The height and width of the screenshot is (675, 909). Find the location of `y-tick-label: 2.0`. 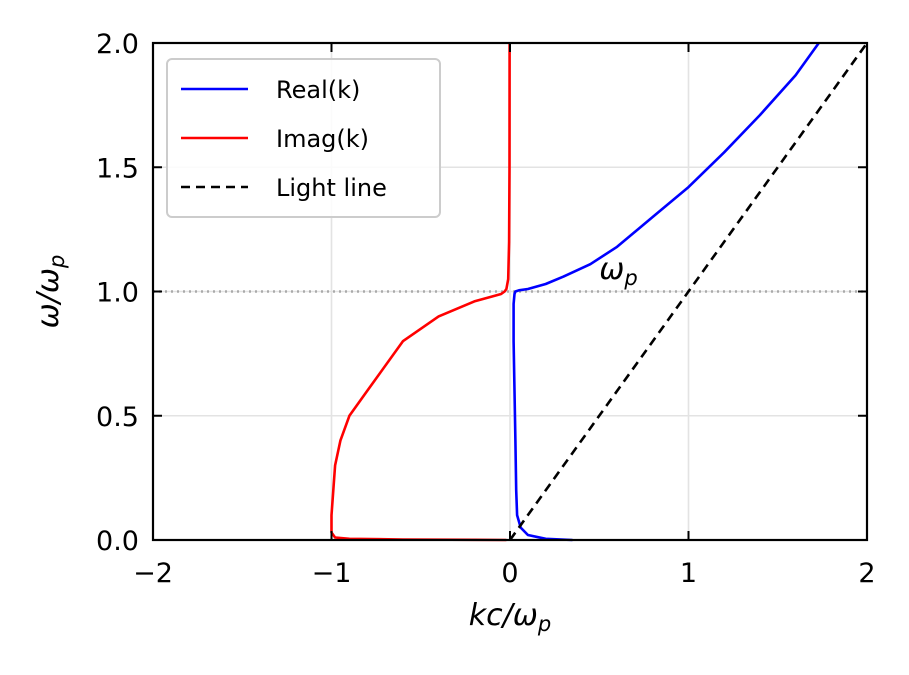

y-tick-label: 2.0 is located at coordinates (117, 44).